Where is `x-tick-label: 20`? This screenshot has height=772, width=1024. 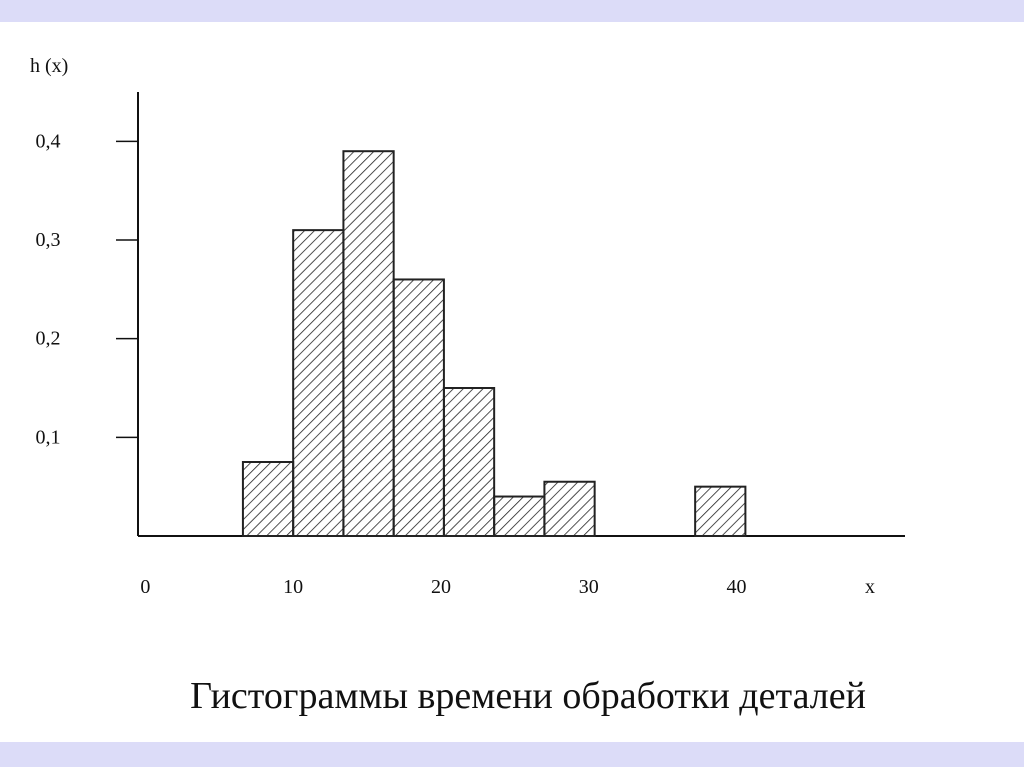
x-tick-label: 20 is located at coordinates (441, 587).